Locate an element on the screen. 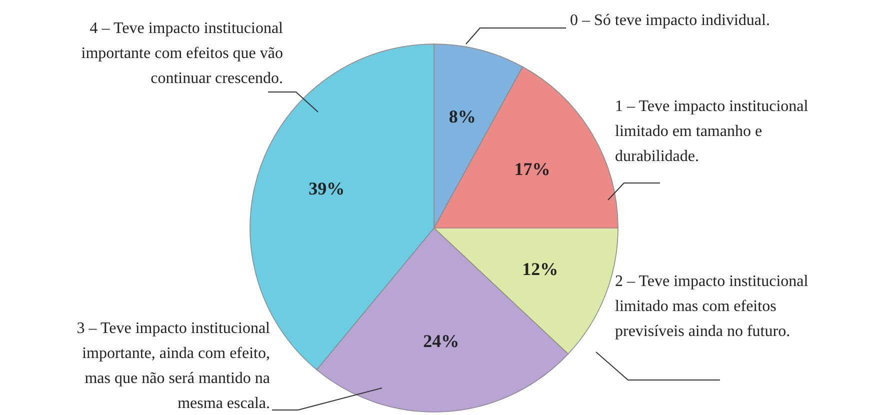 This screenshot has height=415, width=891. slice-label: 0 – Só teve impacto individual. is located at coordinates (670, 20).